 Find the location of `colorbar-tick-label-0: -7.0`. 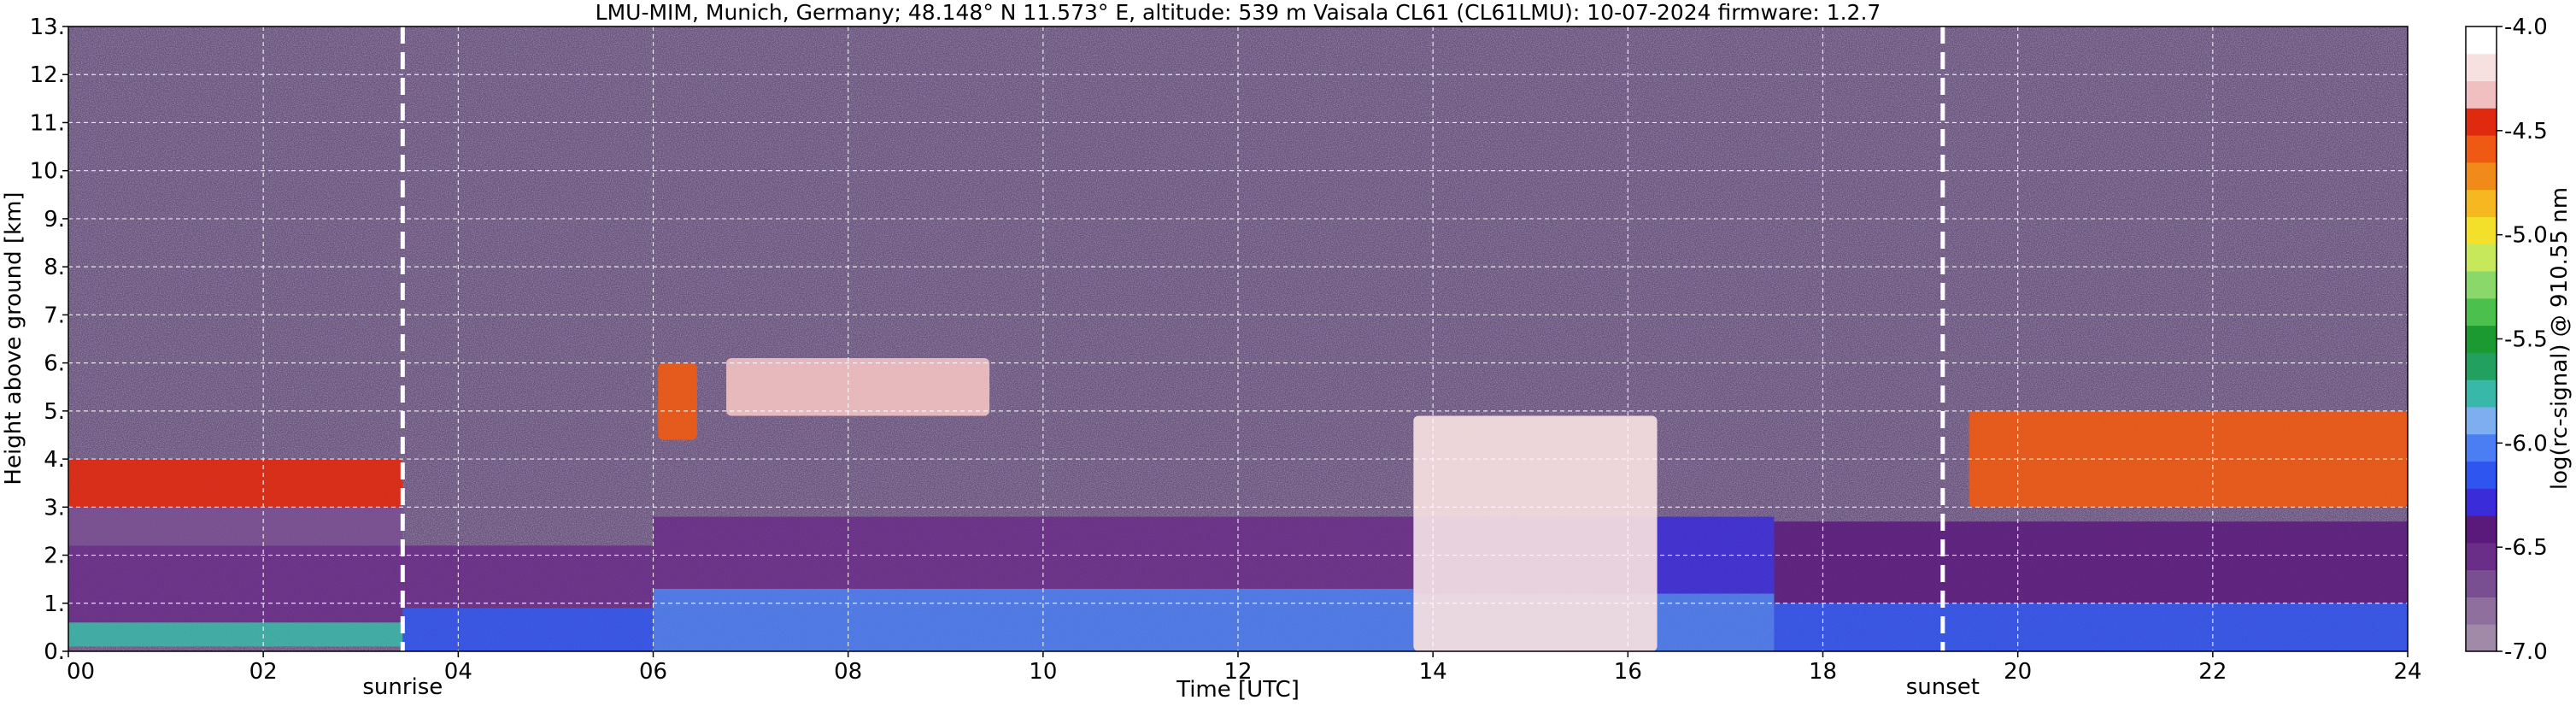

colorbar-tick-label-0: -7.0 is located at coordinates (2526, 652).